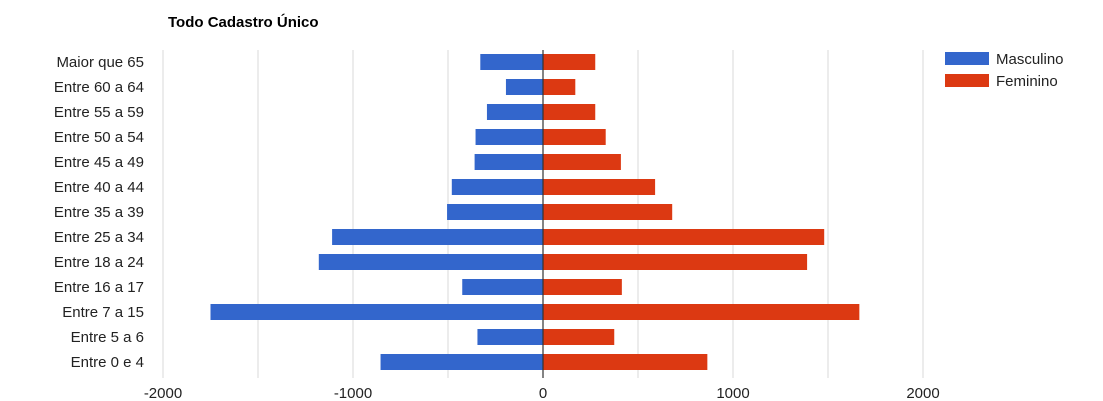 Image resolution: width=1103 pixels, height=401 pixels. What do you see at coordinates (163, 393) in the screenshot?
I see `x-tick-label: -2000` at bounding box center [163, 393].